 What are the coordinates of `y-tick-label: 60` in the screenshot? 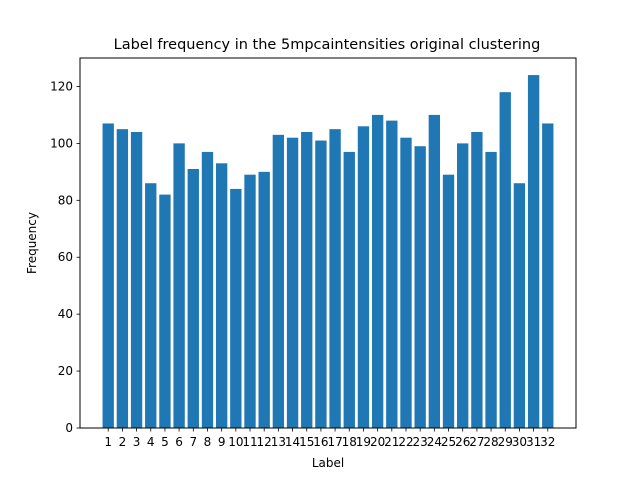 It's located at (65, 257).